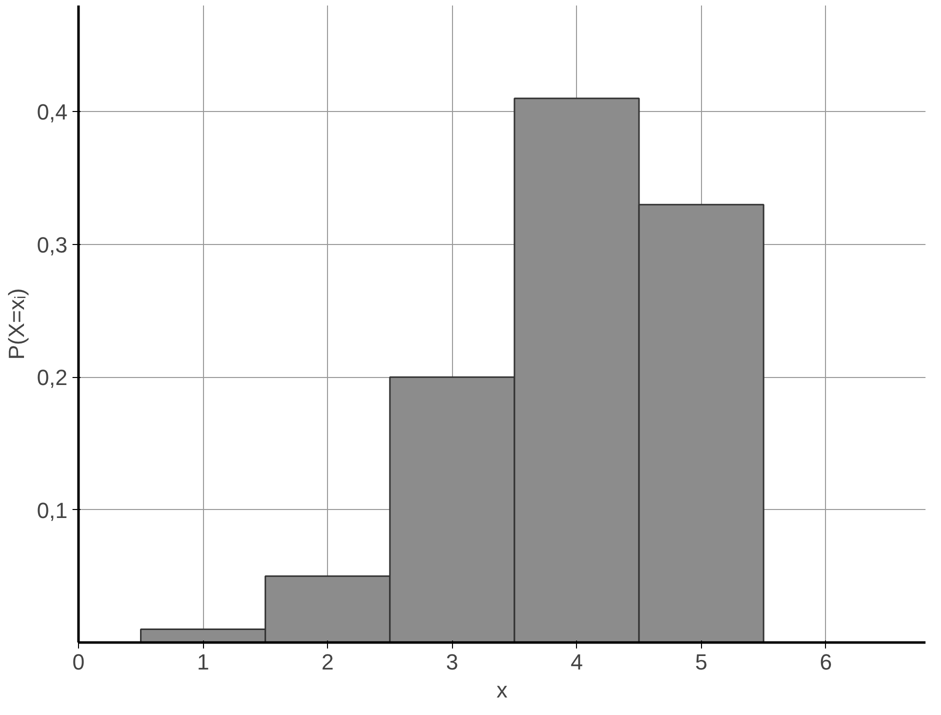 The width and height of the screenshot is (941, 715). What do you see at coordinates (52, 510) in the screenshot?
I see `y-tick-label: 0,1` at bounding box center [52, 510].